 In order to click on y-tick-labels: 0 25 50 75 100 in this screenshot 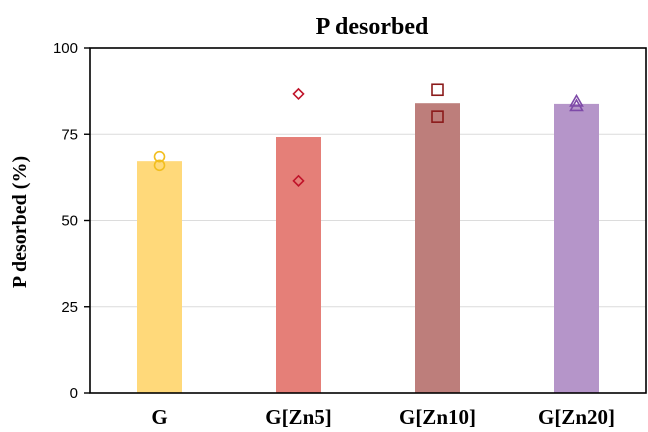, I will do `click(65, 221)`.